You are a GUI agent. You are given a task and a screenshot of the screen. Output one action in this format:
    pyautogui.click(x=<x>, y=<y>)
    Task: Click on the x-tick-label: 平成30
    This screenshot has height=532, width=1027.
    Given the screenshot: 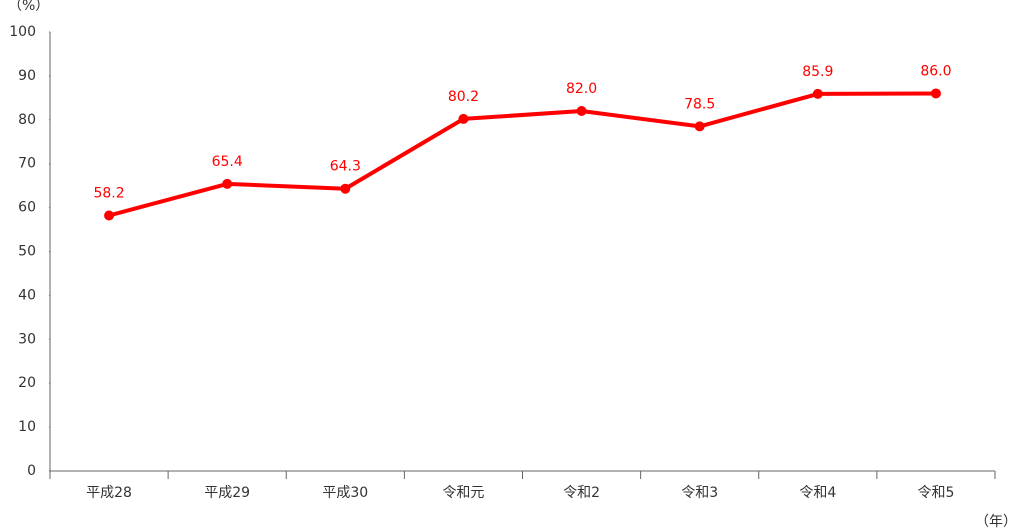 What is the action you would take?
    pyautogui.click(x=345, y=493)
    